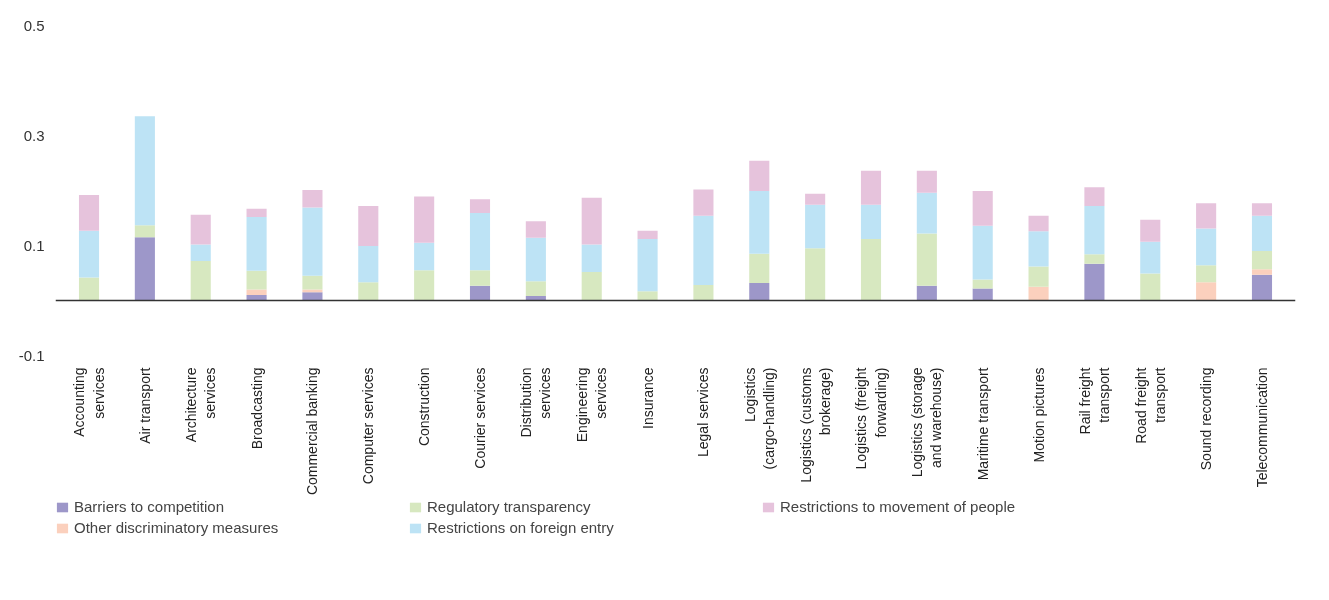 This screenshot has height=600, width=1329. I want to click on x-tick-label: Air transport, so click(144, 405).